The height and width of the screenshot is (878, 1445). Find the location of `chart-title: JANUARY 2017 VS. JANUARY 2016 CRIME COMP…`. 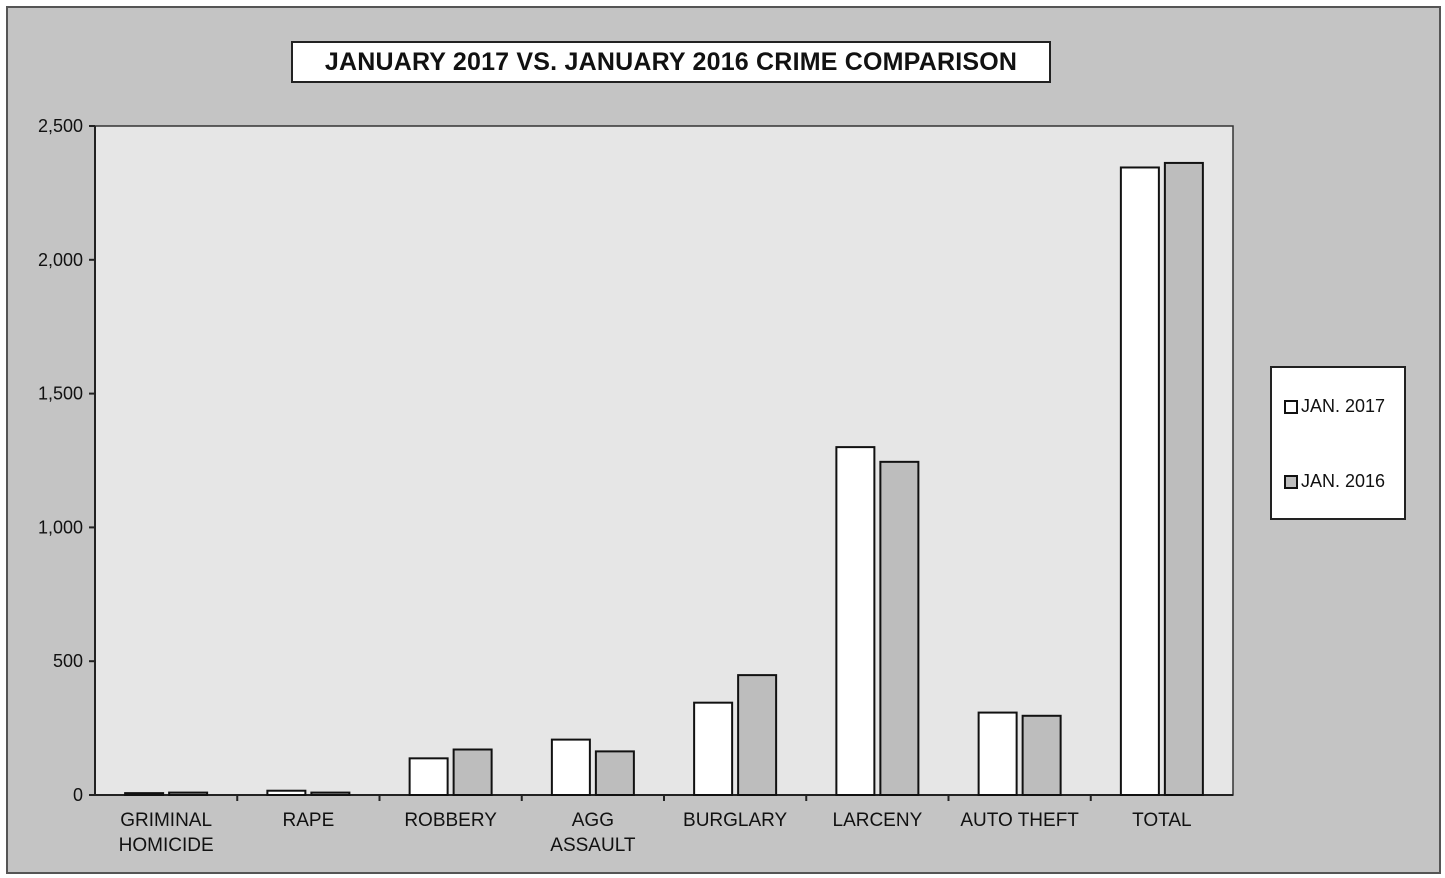

chart-title: JANUARY 2017 VS. JANUARY 2016 CRIME COMP… is located at coordinates (671, 62).